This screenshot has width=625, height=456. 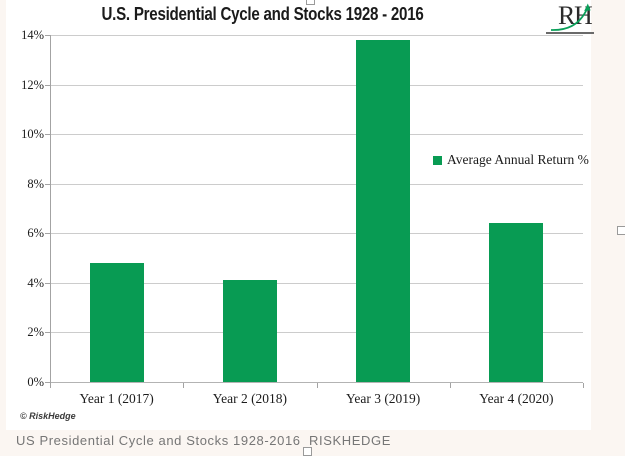 What do you see at coordinates (32, 134) in the screenshot?
I see `y-axis-label: 10%` at bounding box center [32, 134].